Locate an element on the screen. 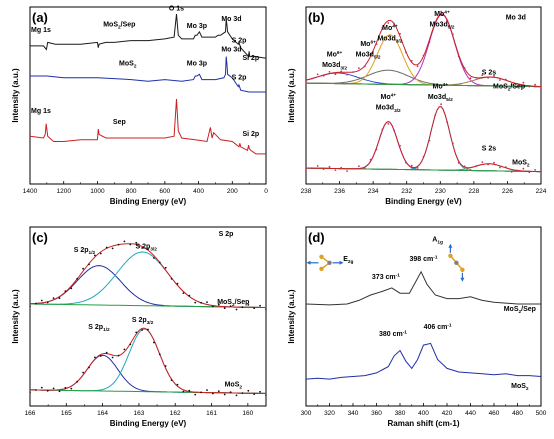 This screenshot has width=554, height=439. x-axis-label: Raman shift (cm-1) is located at coordinates (423, 423).